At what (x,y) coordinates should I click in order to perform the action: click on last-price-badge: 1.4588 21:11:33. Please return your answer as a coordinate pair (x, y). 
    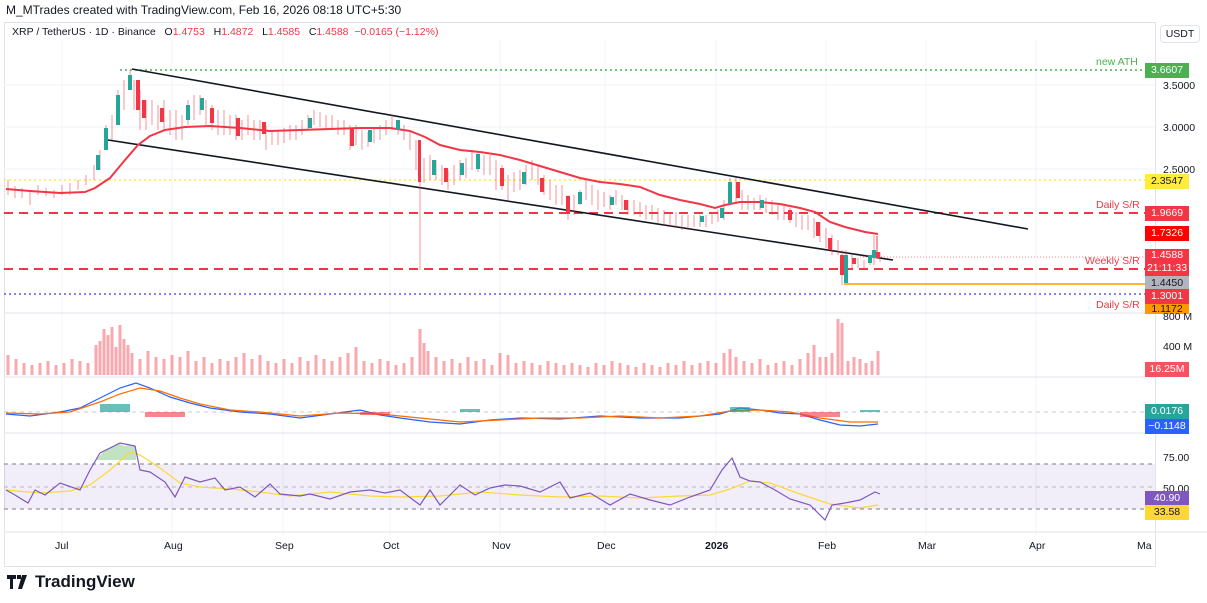
    Looking at the image, I should click on (1167, 263).